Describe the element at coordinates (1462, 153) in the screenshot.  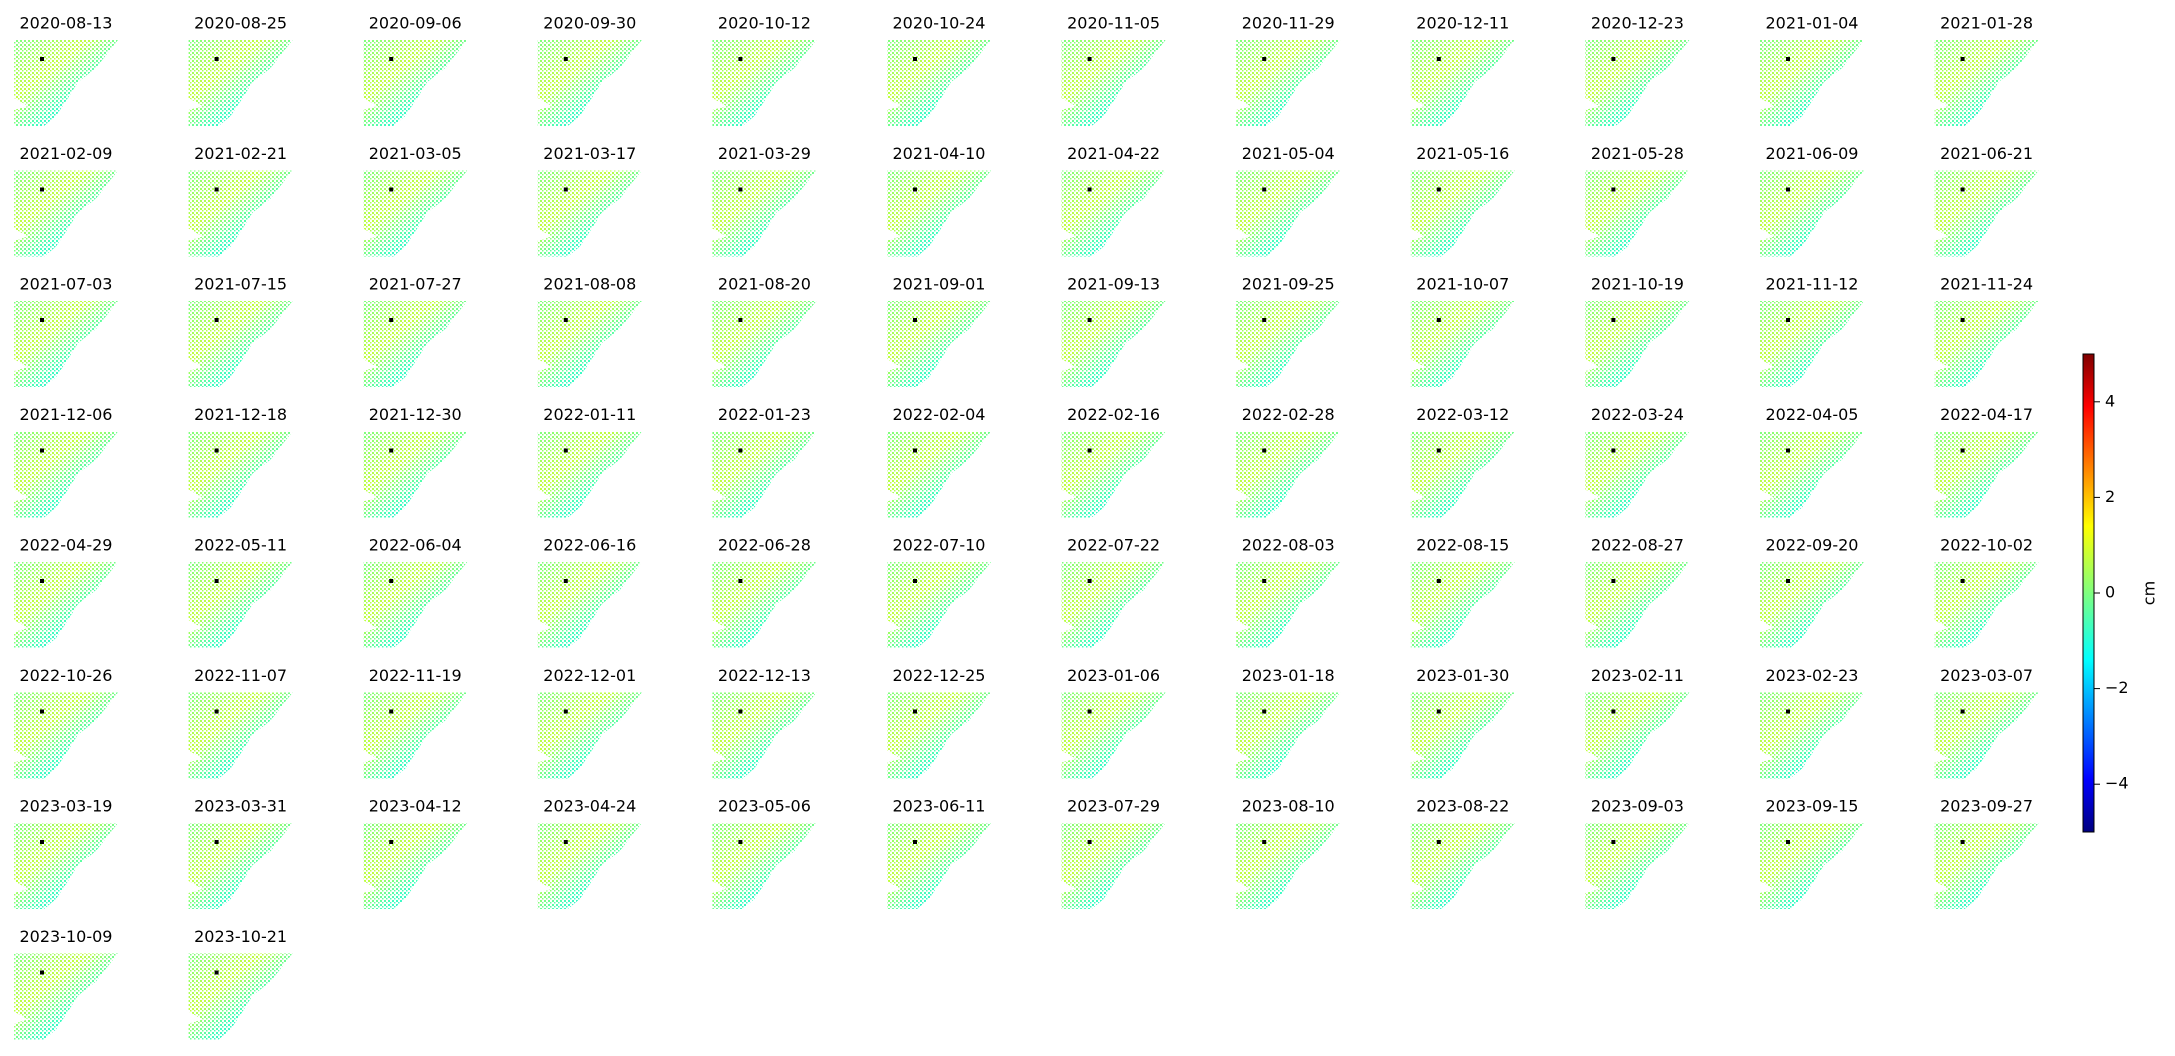
I see `panel-title: 2021-05-16` at that location.